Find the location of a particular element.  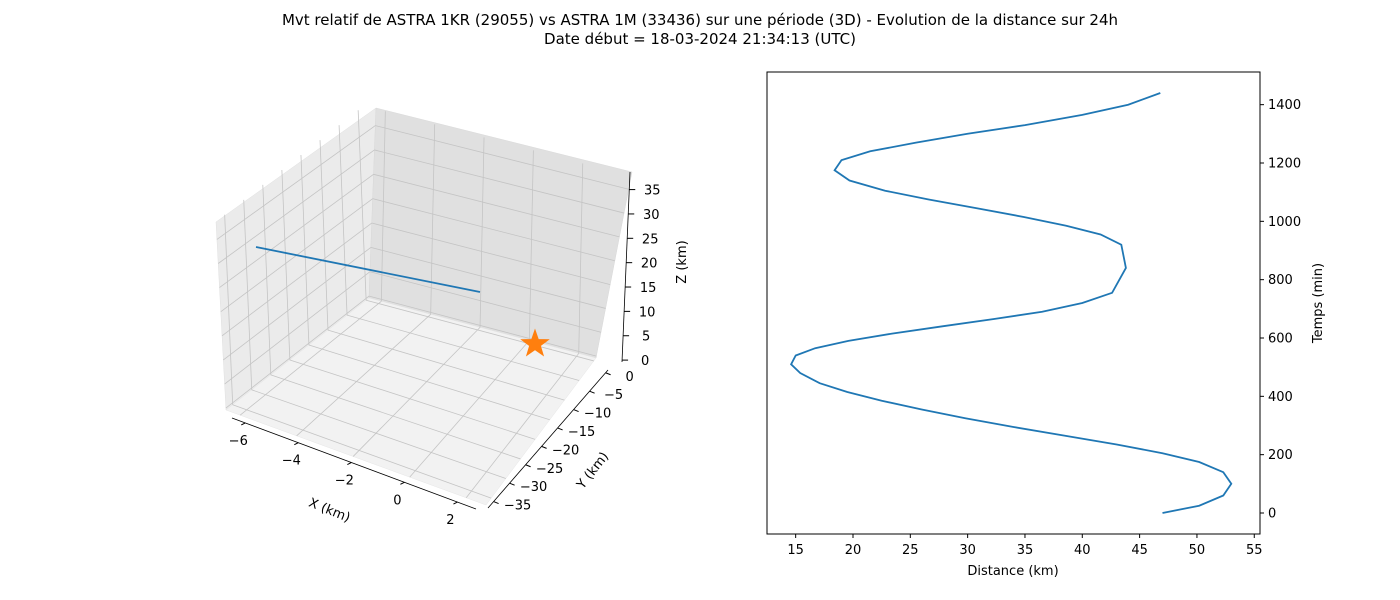

x-axis-label: Distance (km) is located at coordinates (1012, 571).